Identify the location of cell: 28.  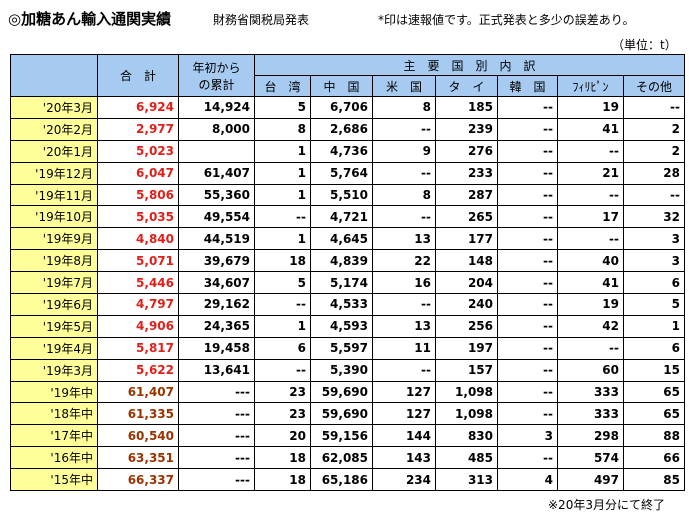
(654, 173).